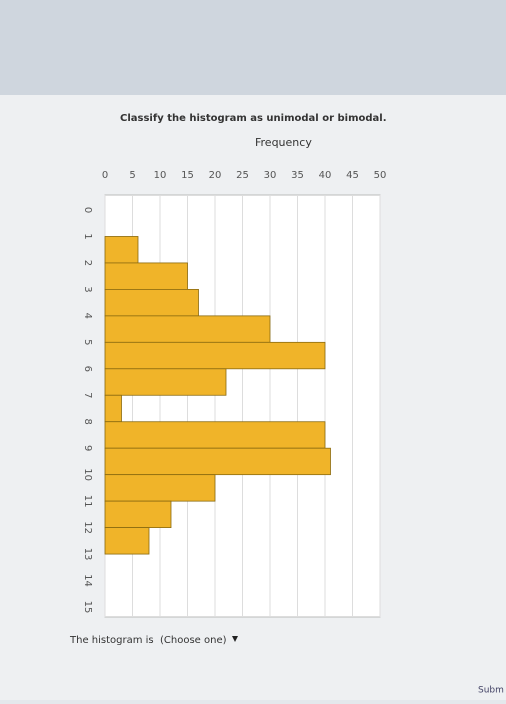  What do you see at coordinates (87, 316) in the screenshot?
I see `x-tick-label: 4` at bounding box center [87, 316].